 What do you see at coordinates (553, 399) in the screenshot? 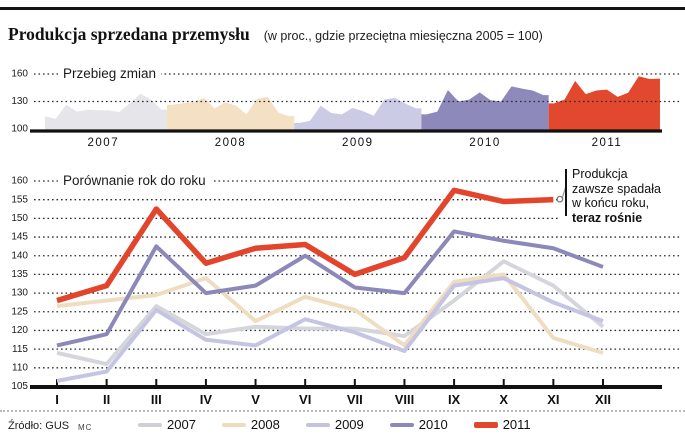
I see `month-label: XI` at bounding box center [553, 399].